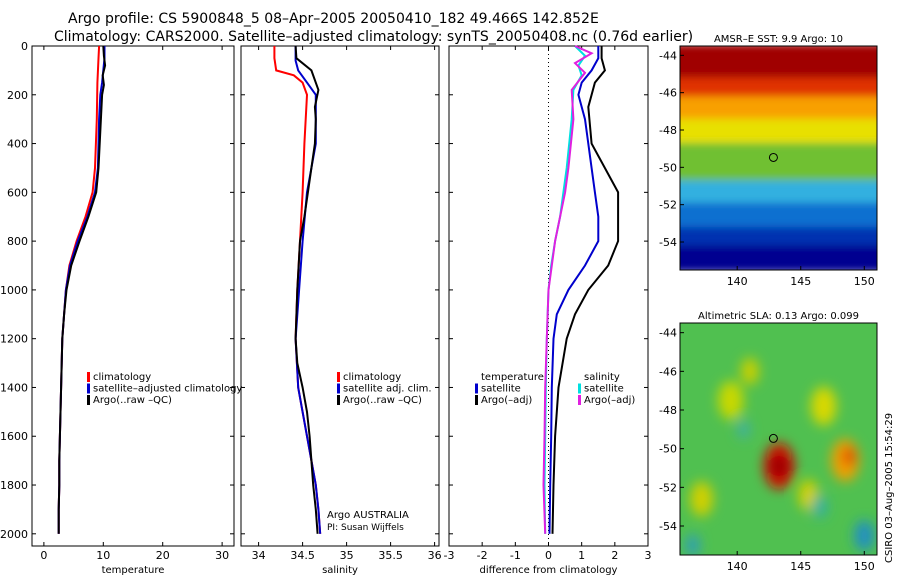 This screenshot has height=580, width=900. What do you see at coordinates (515, 555) in the screenshot?
I see `x-tick-label: -1` at bounding box center [515, 555].